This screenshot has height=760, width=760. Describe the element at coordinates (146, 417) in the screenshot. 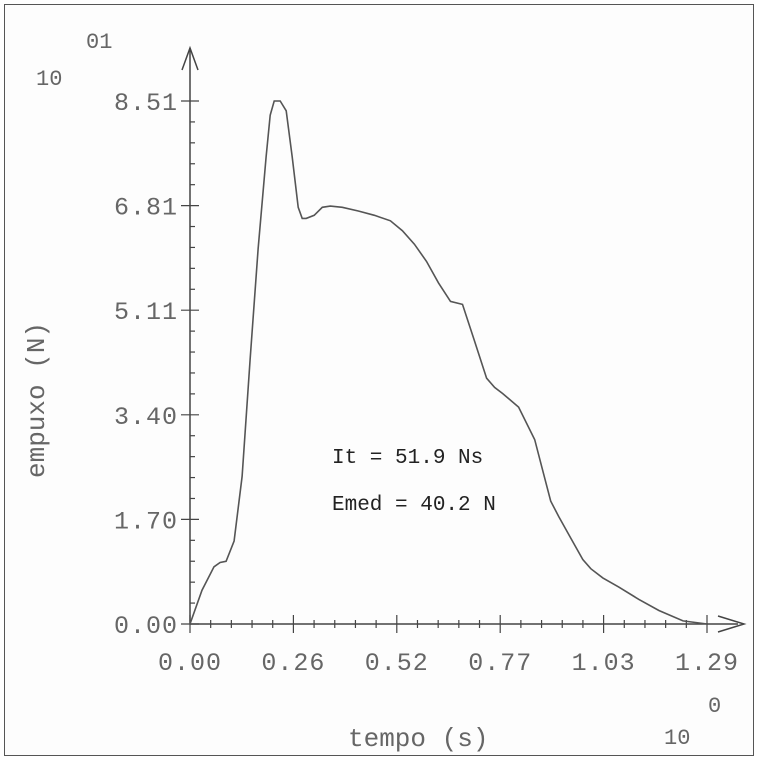

I see `y-tick-label: 3.40` at that location.